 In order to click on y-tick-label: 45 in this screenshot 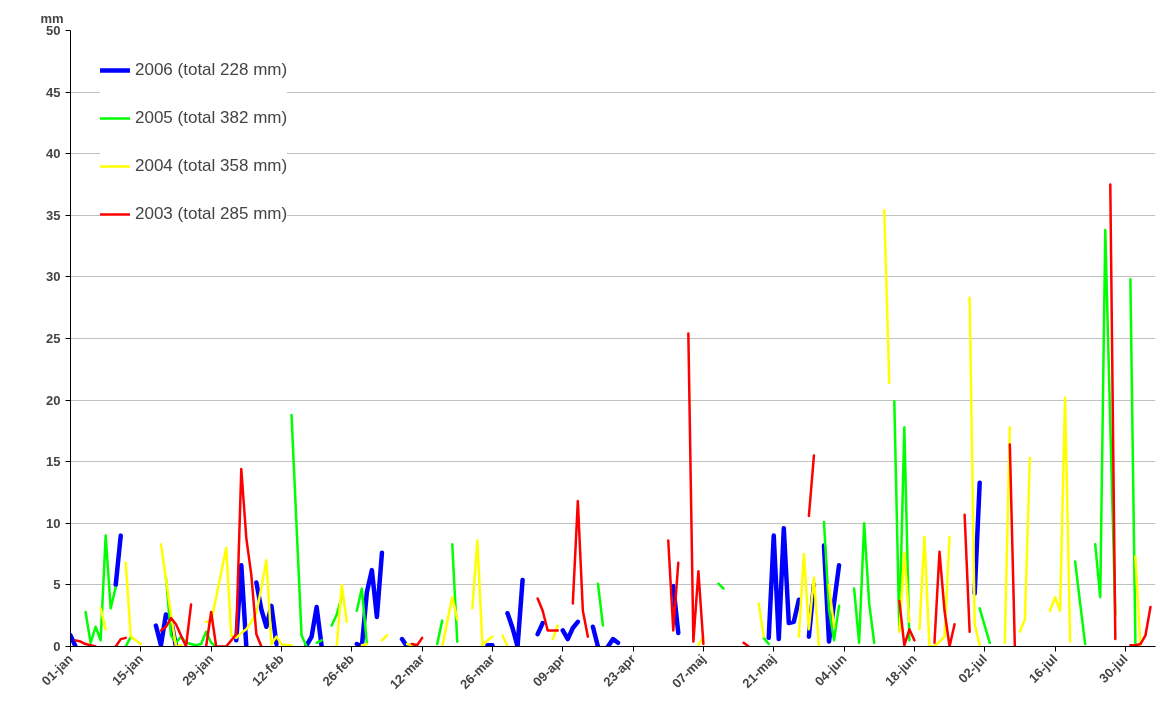, I will do `click(53, 92)`.